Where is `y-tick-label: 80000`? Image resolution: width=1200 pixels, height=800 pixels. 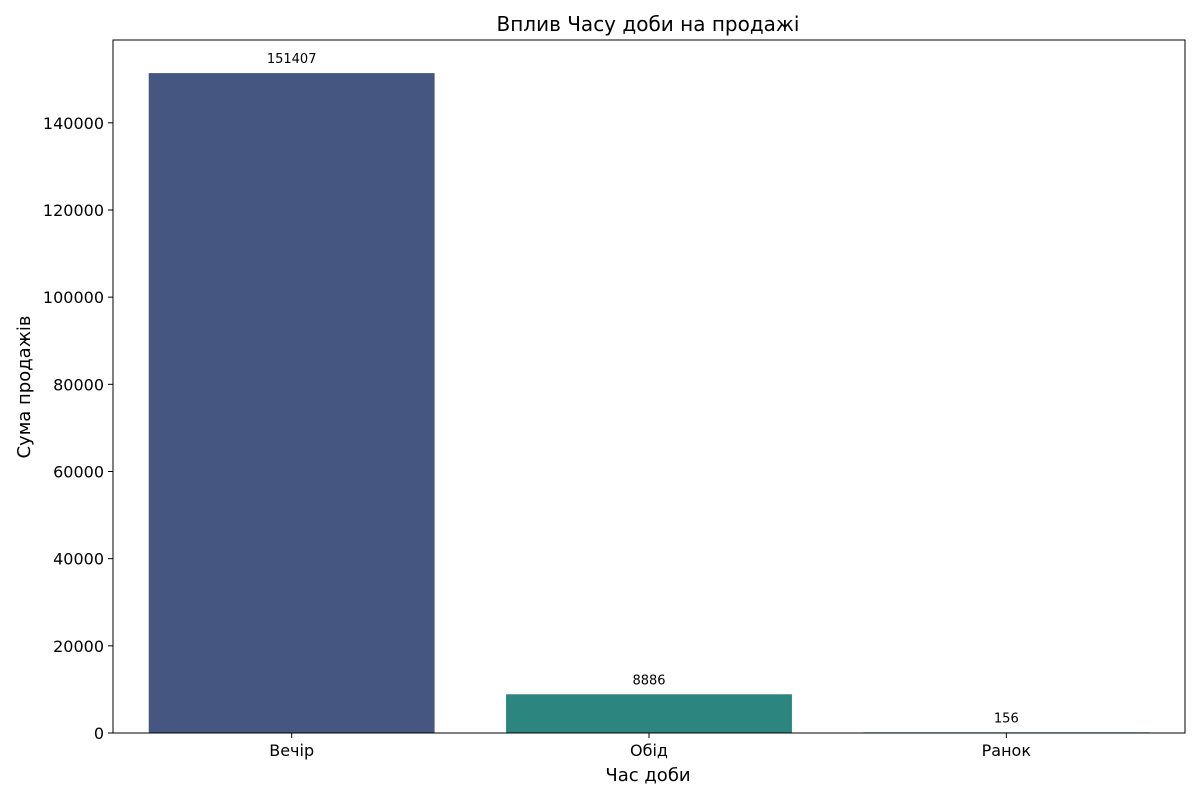
y-tick-label: 80000 is located at coordinates (78, 384).